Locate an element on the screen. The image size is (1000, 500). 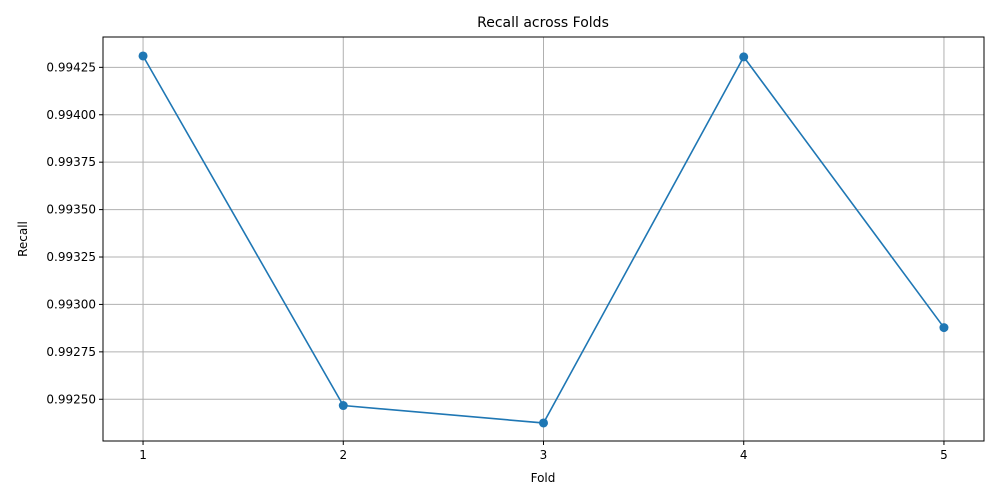
y-tick-label: 0.99400 is located at coordinates (71, 115).